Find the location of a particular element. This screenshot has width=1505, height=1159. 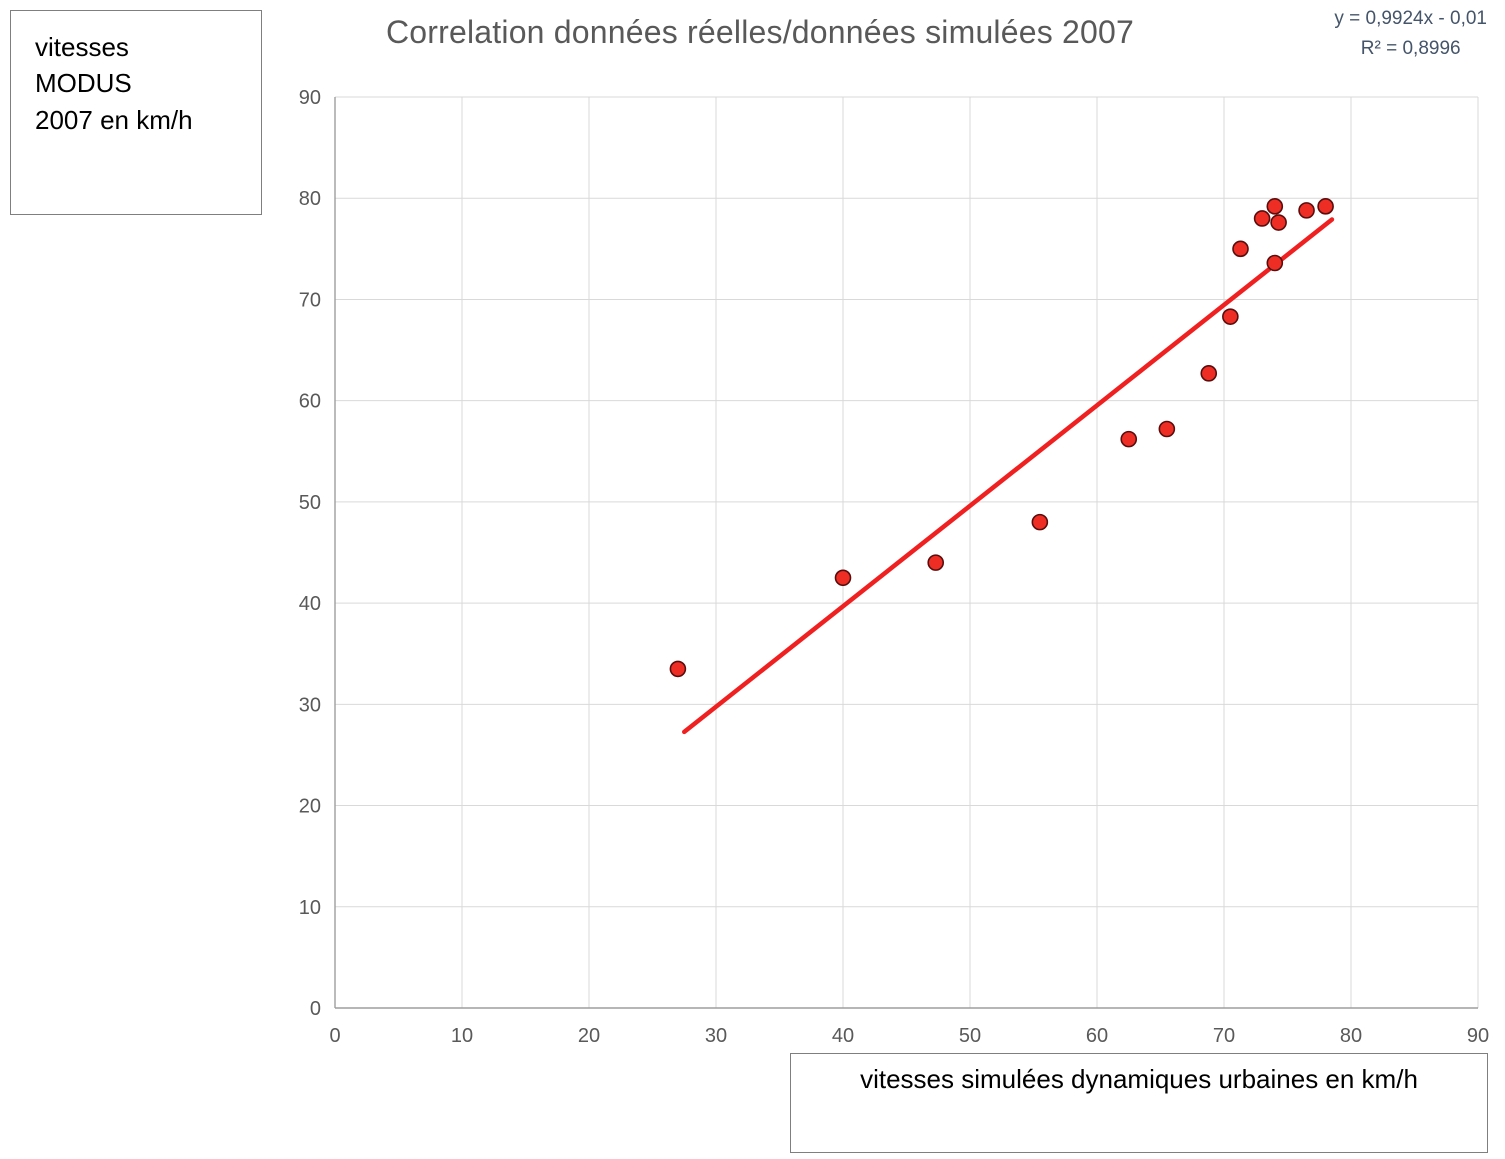

y-tick-label: 0 is located at coordinates (315, 1009).